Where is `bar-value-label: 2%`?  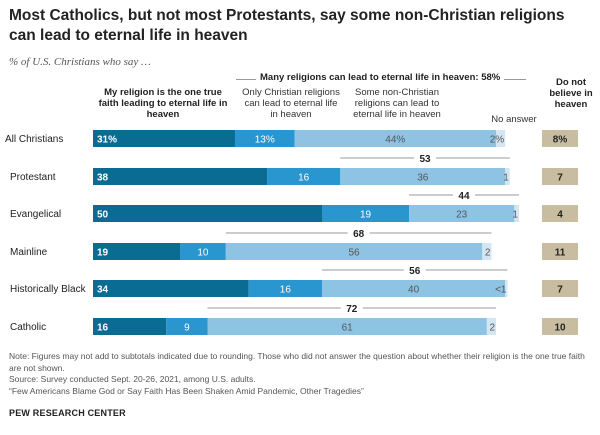 bar-value-label: 2% is located at coordinates (497, 140).